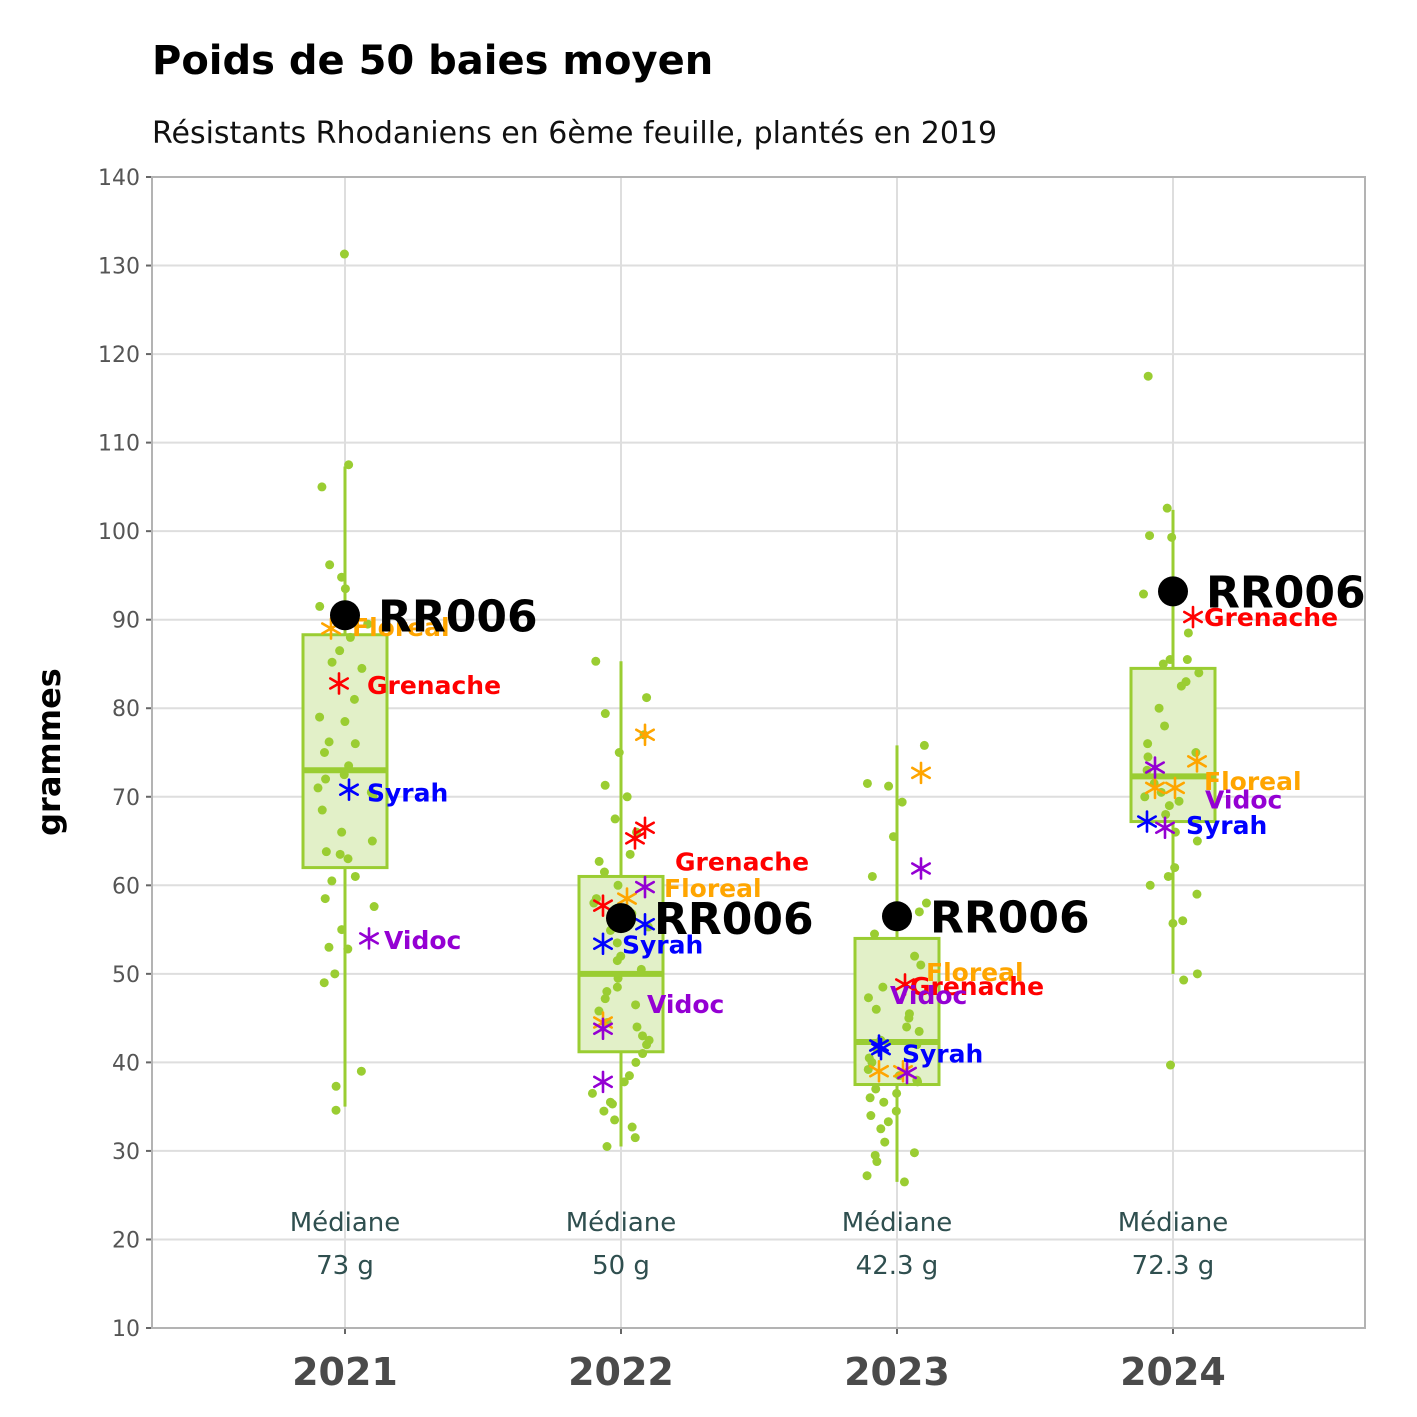 Image resolution: width=1417 pixels, height=1417 pixels. Describe the element at coordinates (119, 178) in the screenshot. I see `y-tick-label: 140` at that location.